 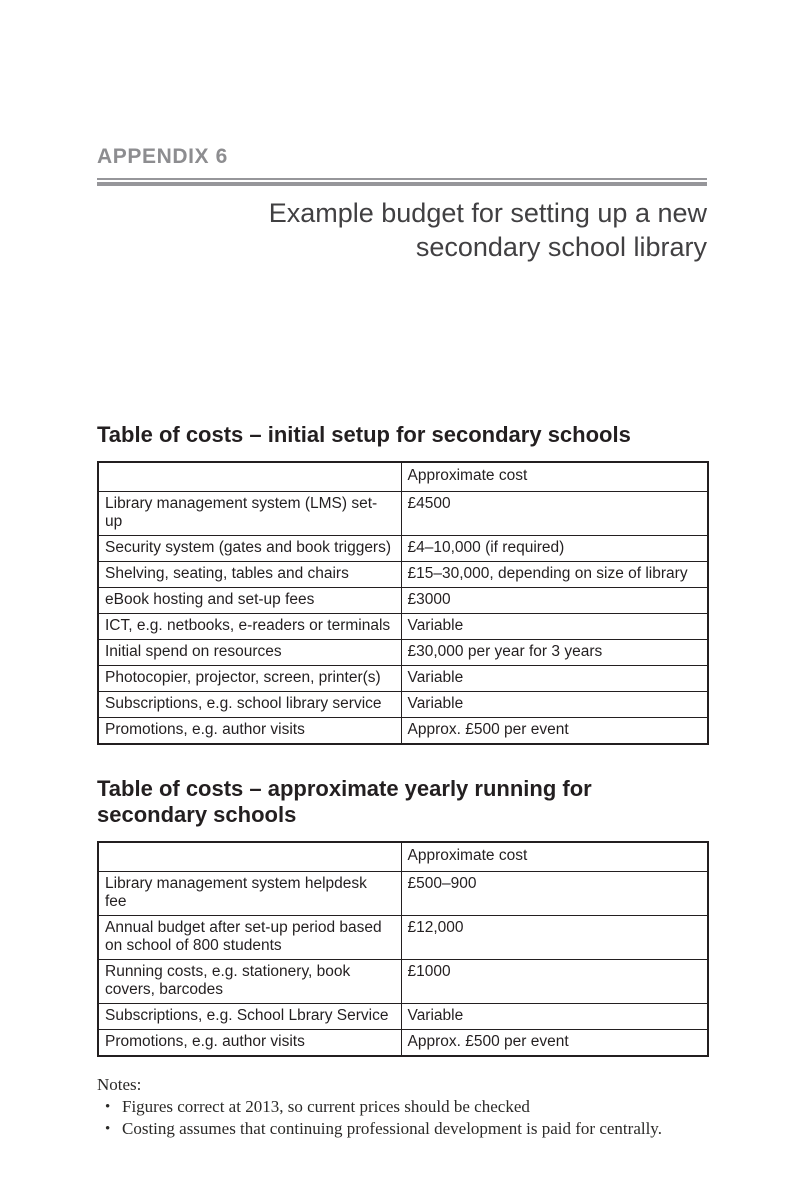 I want to click on notes-label: Notes:, so click(x=119, y=1084).